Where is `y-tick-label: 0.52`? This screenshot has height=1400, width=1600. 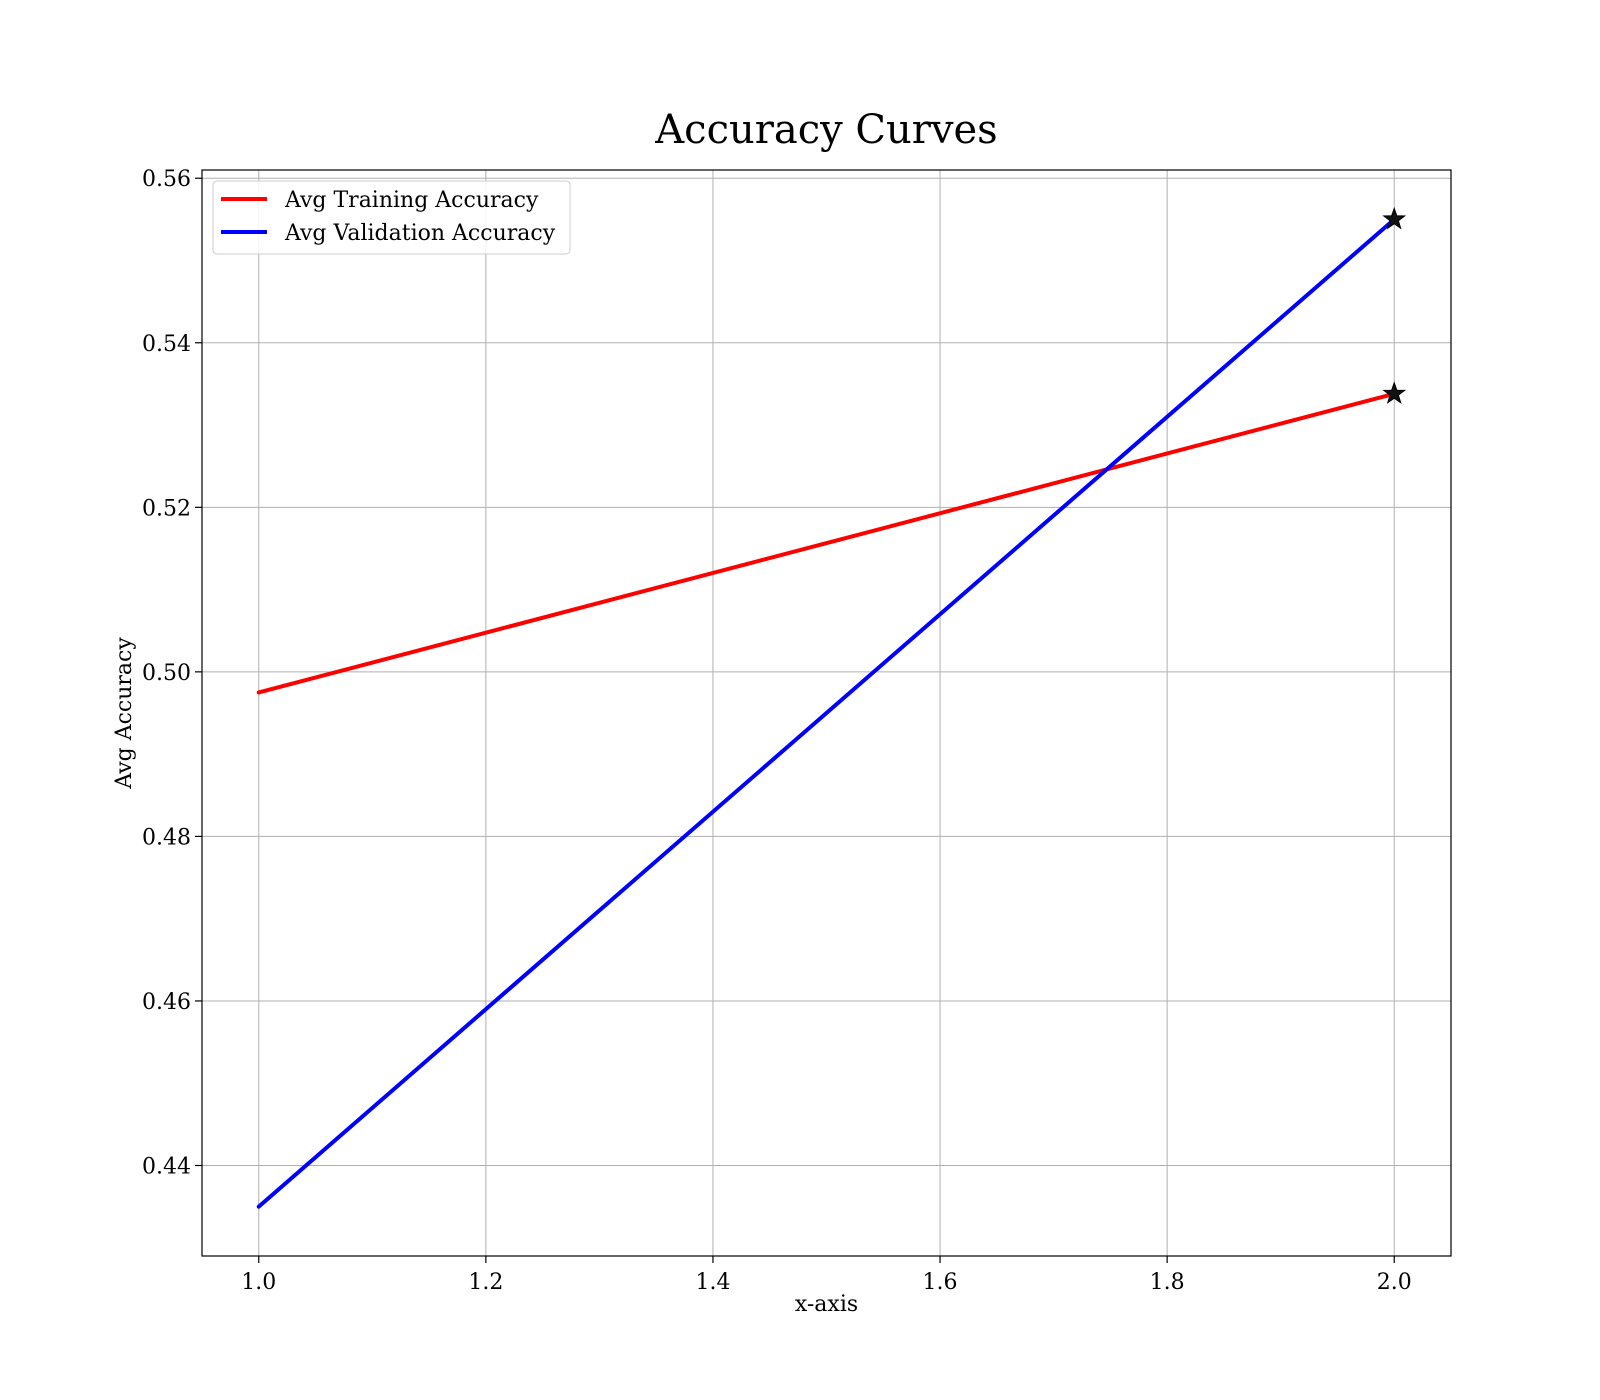
y-tick-label: 0.52 is located at coordinates (166, 508).